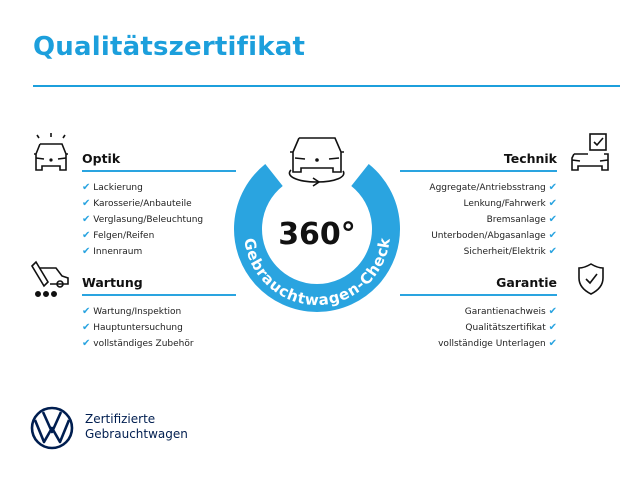  I want to click on gebrauchtwagen-check-badge: 360° Gebrauchtwagen-Check, so click(317, 224).